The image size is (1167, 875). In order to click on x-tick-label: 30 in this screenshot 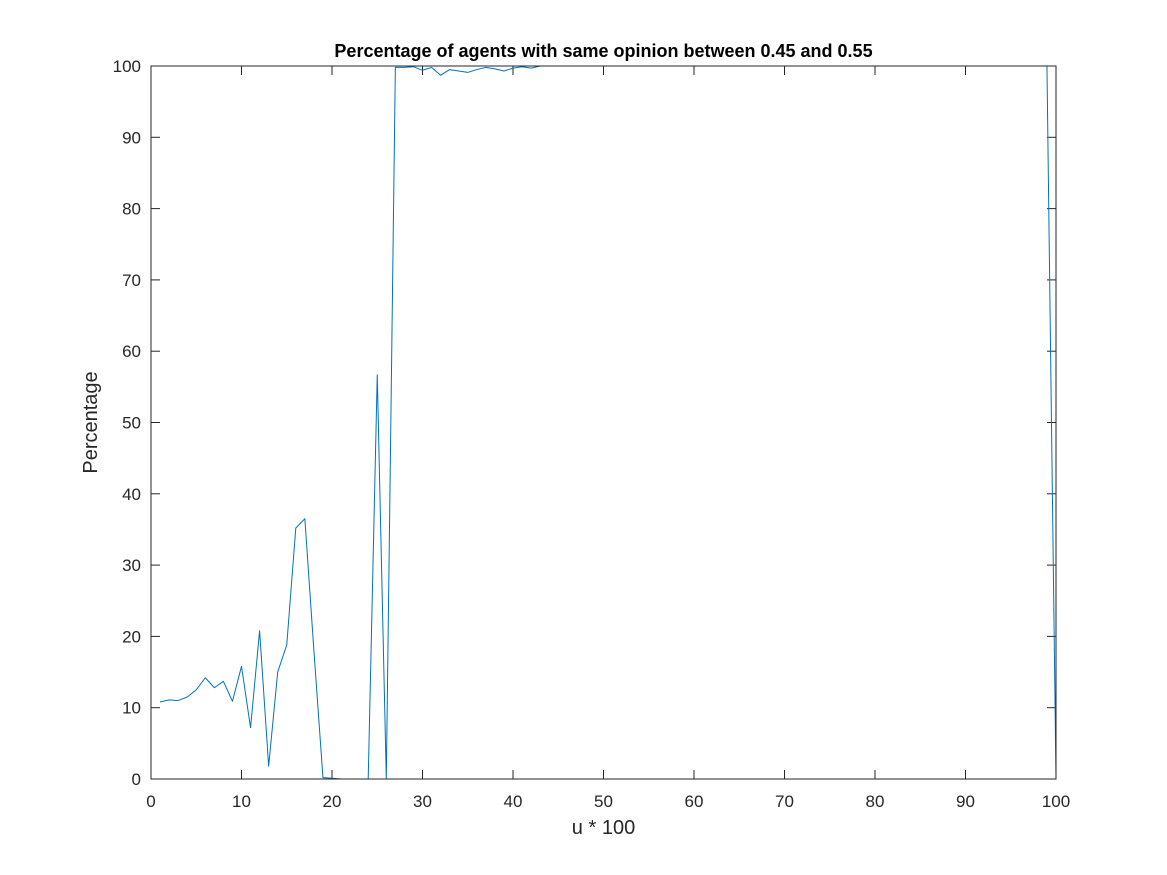, I will do `click(422, 801)`.